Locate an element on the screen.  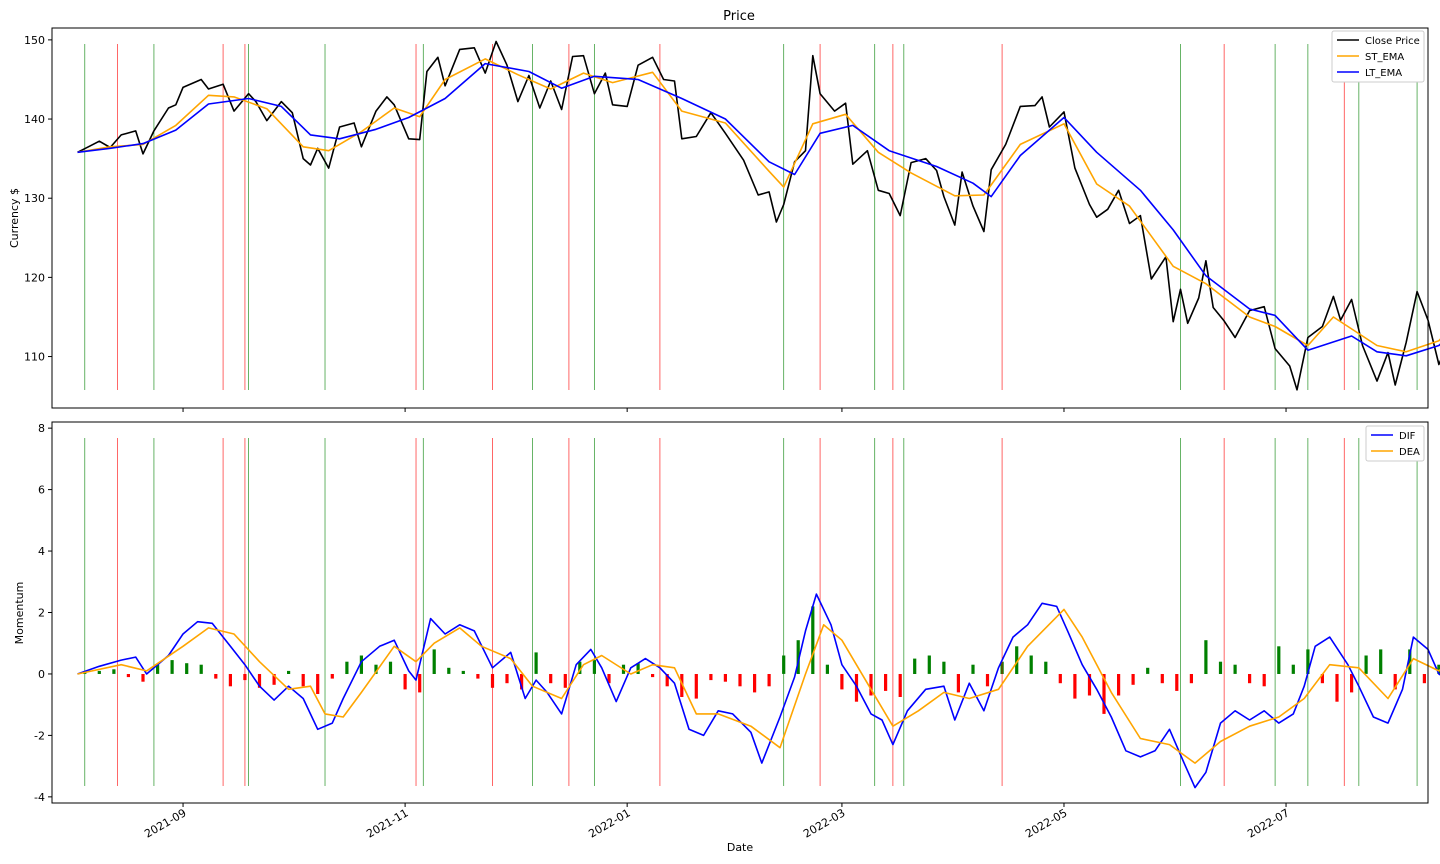
y-tick-label: 2 is located at coordinates (41, 613).